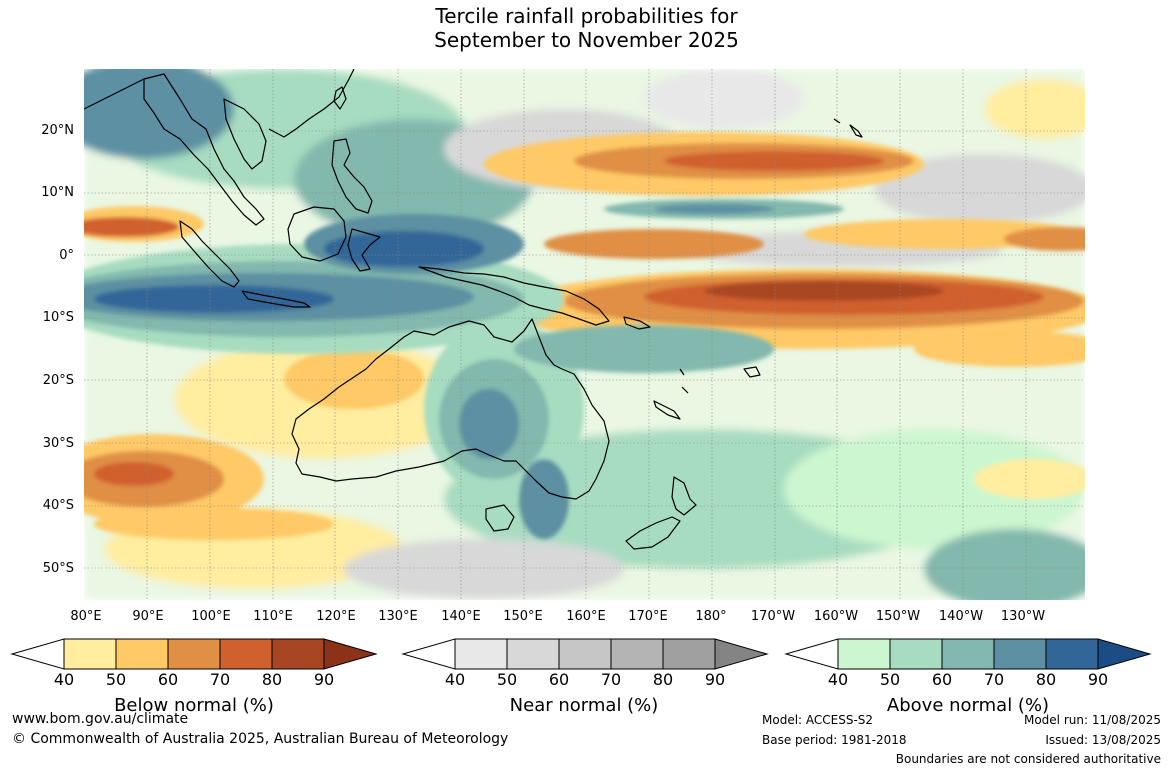  I want to click on near-tick-40: 40, so click(455, 679).